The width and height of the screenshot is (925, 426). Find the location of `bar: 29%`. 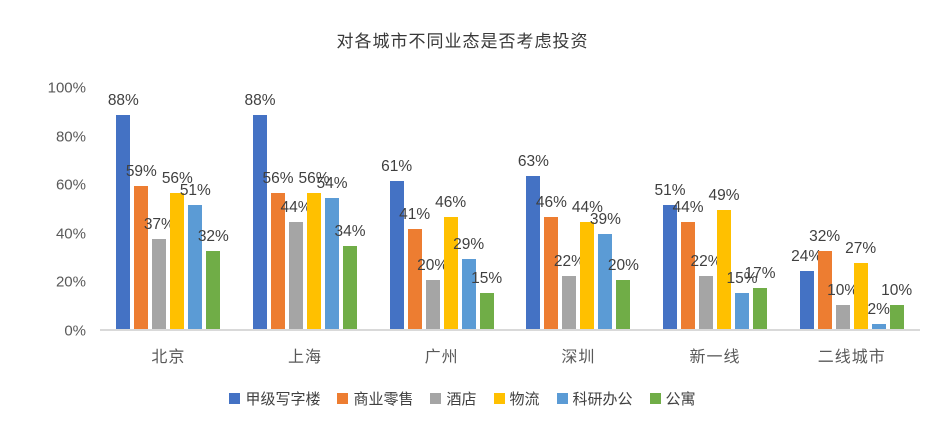

bar: 29% is located at coordinates (468, 282).